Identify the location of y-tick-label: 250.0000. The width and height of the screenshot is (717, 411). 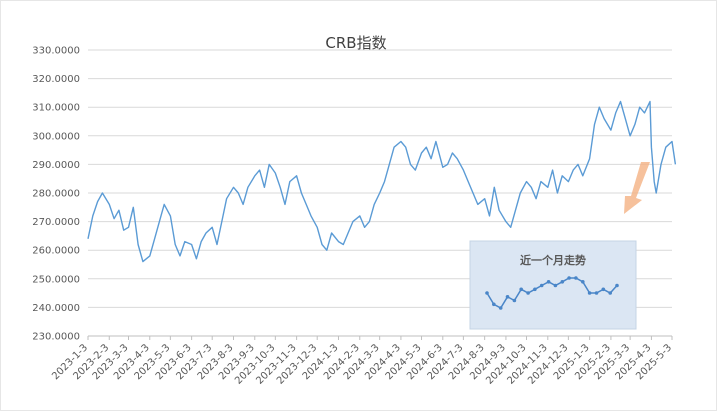
(56, 279).